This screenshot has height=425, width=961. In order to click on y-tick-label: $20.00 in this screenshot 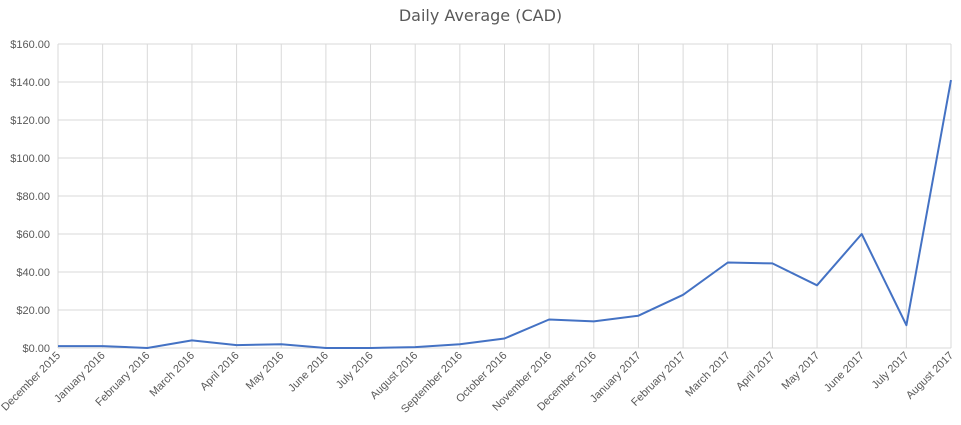, I will do `click(33, 311)`.